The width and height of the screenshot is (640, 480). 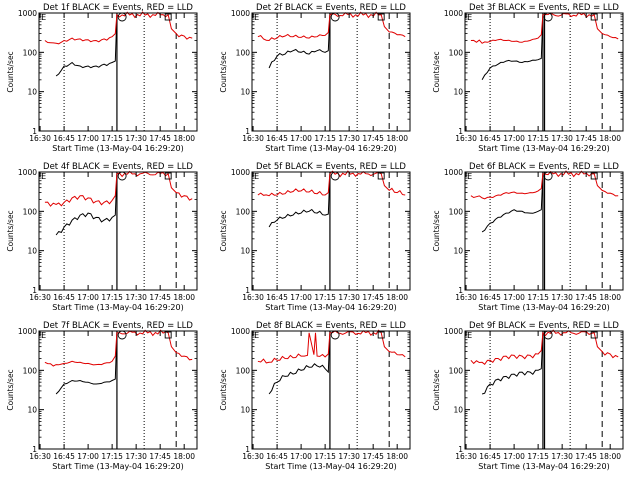 What do you see at coordinates (122, 335) in the screenshot?
I see `circle-marker` at bounding box center [122, 335].